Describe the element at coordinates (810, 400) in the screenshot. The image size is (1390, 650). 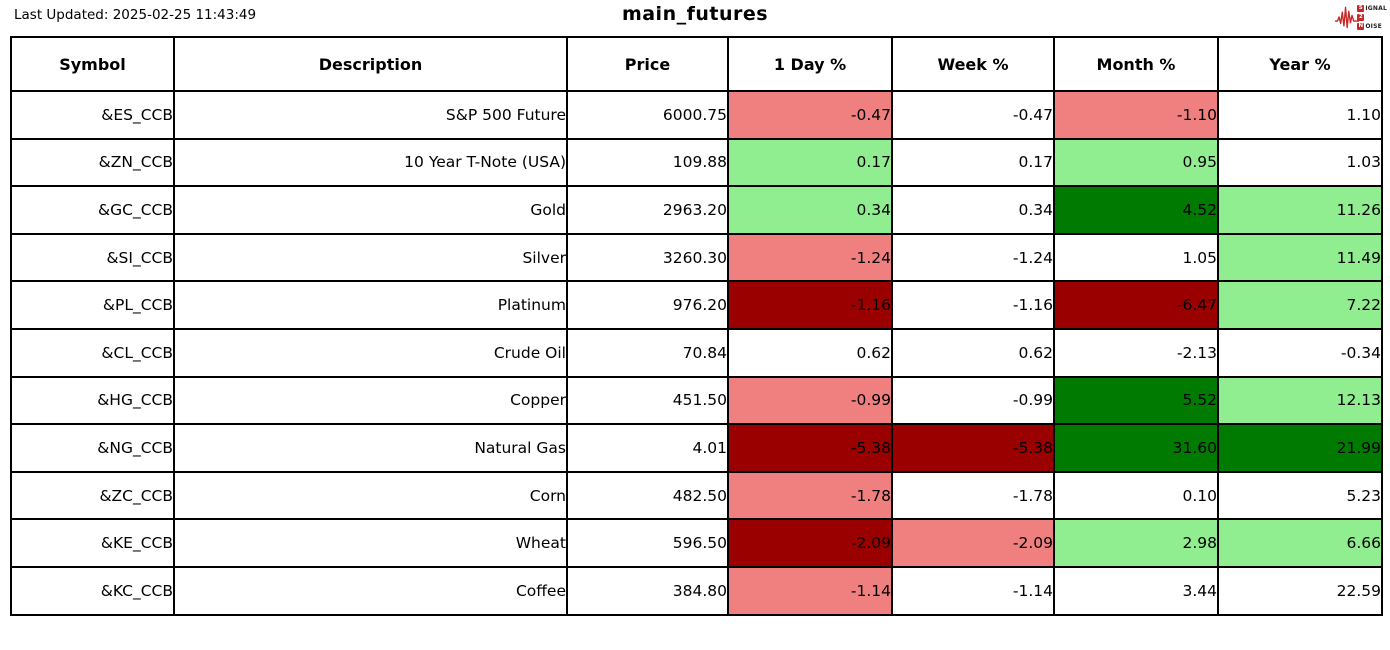
I see `day-pct-cell: -0.99` at that location.